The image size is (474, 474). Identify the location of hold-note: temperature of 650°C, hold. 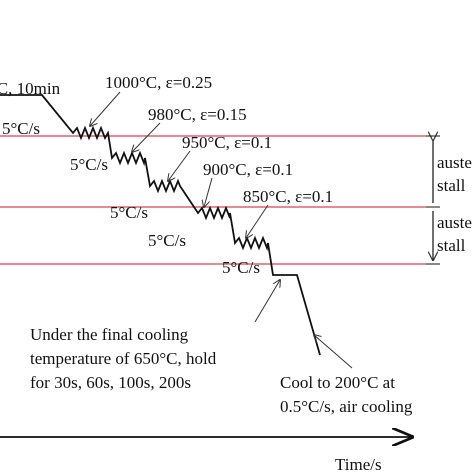
(123, 358).